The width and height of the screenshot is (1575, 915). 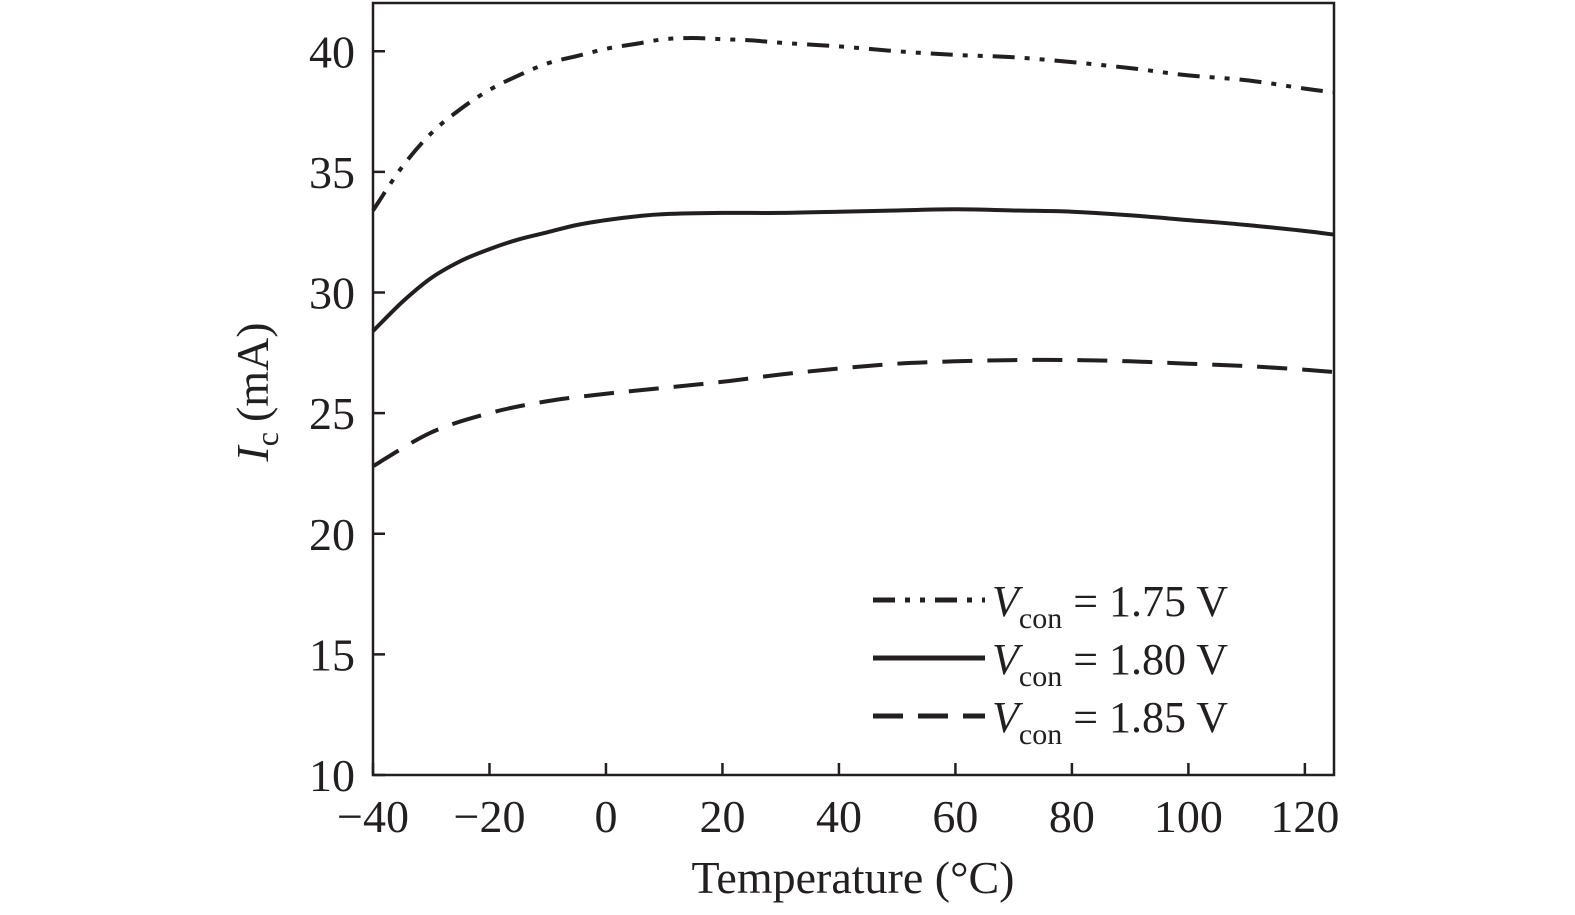 What do you see at coordinates (1145, 717) in the screenshot?
I see `legend-value: = 1.85 V` at bounding box center [1145, 717].